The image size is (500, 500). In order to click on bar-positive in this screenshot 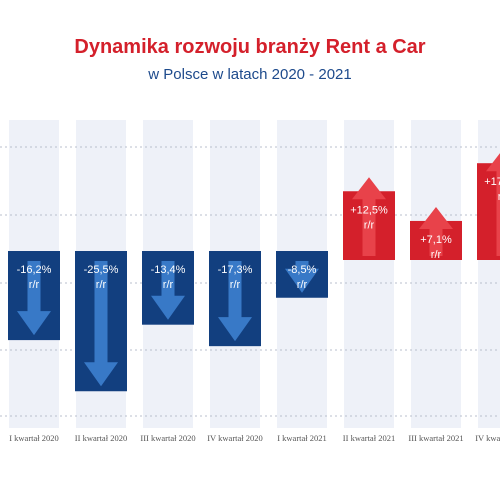, I will do `click(488, 211)`.